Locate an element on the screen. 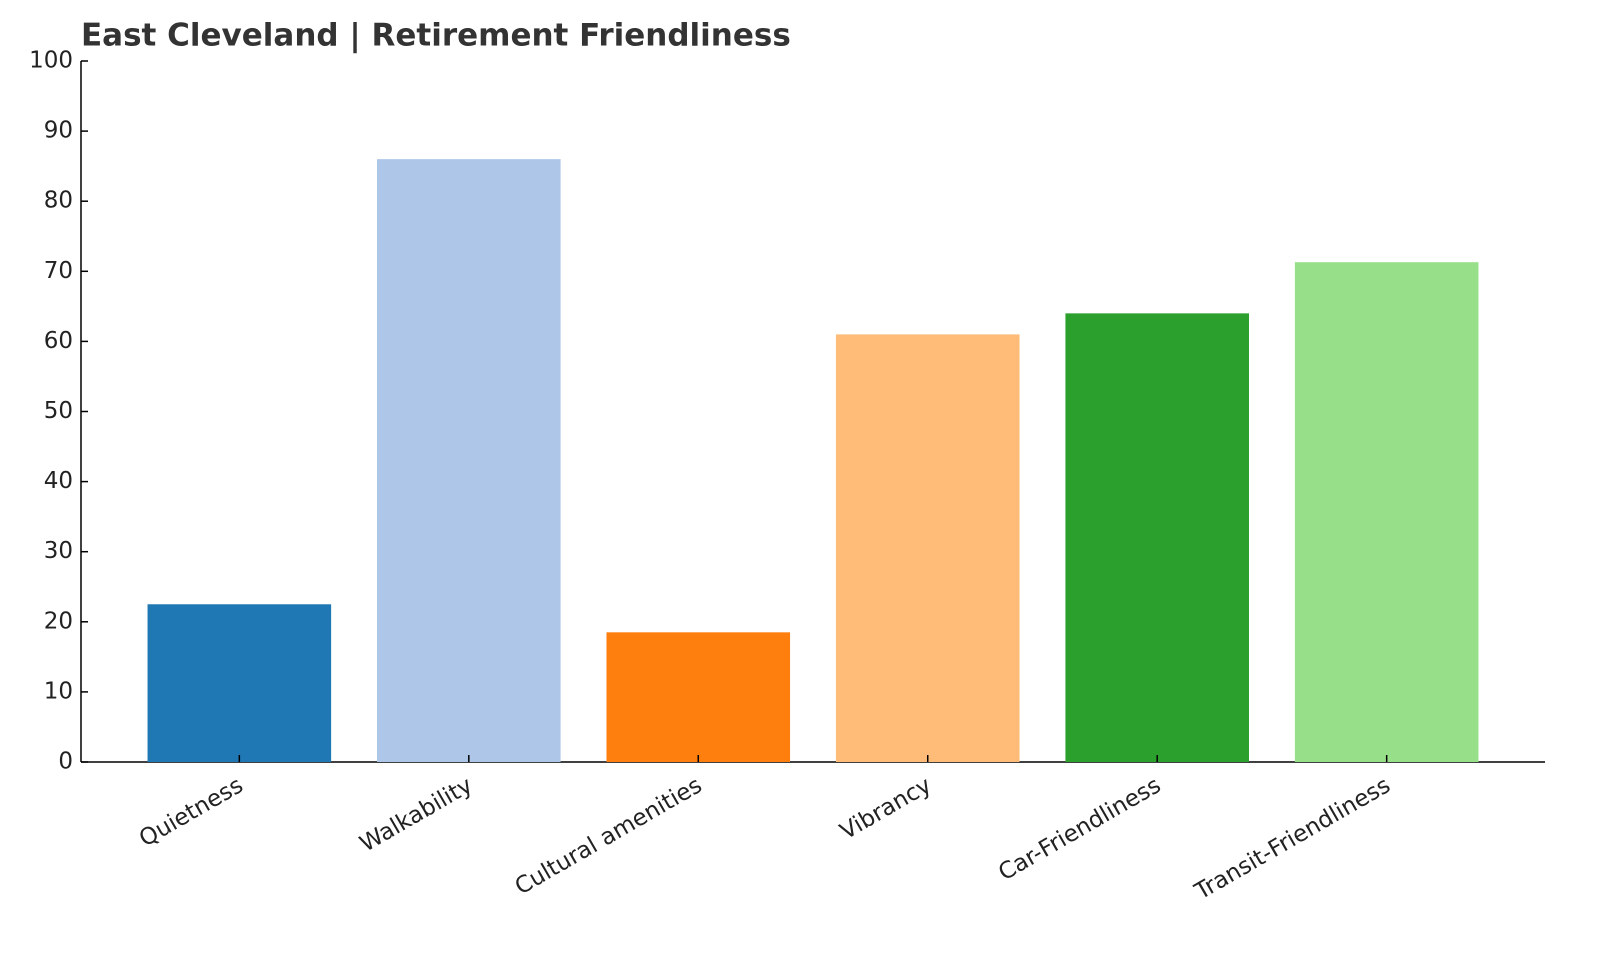 This screenshot has height=960, width=1600. y-tick-label: 30 is located at coordinates (58, 551).